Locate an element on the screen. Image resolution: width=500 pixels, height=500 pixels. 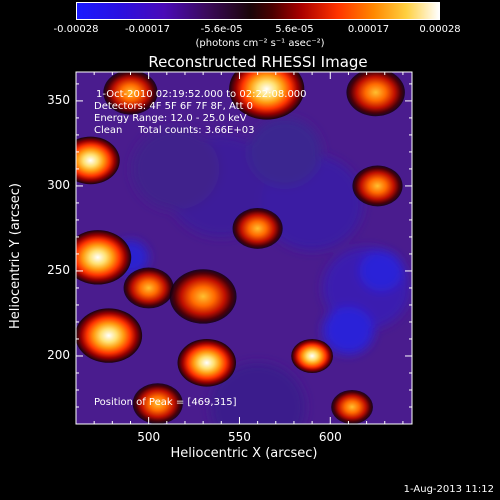
y-tick-label: 300 is located at coordinates (58, 184).